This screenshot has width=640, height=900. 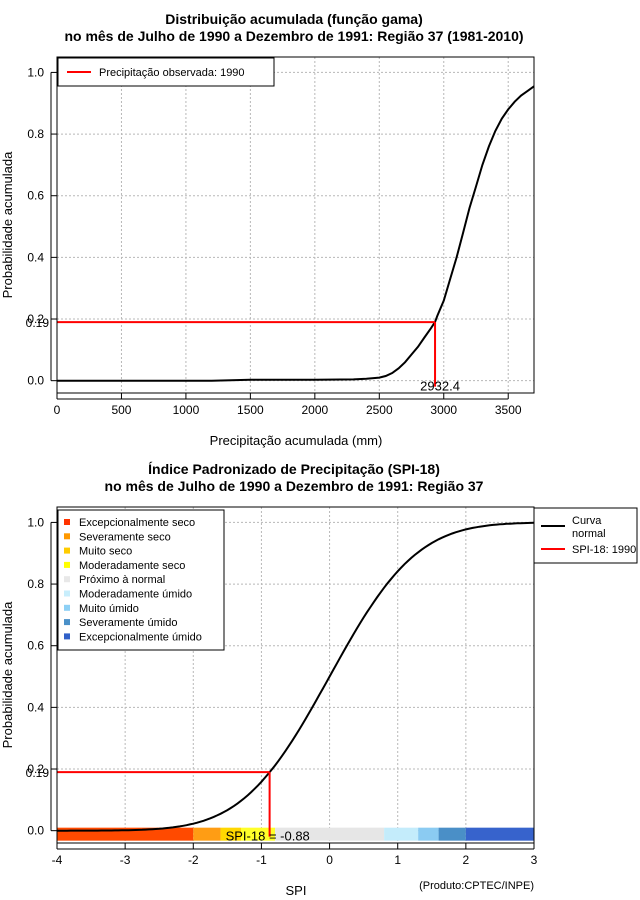 What do you see at coordinates (443, 410) in the screenshot?
I see `x-tick-label: 3000` at bounding box center [443, 410].